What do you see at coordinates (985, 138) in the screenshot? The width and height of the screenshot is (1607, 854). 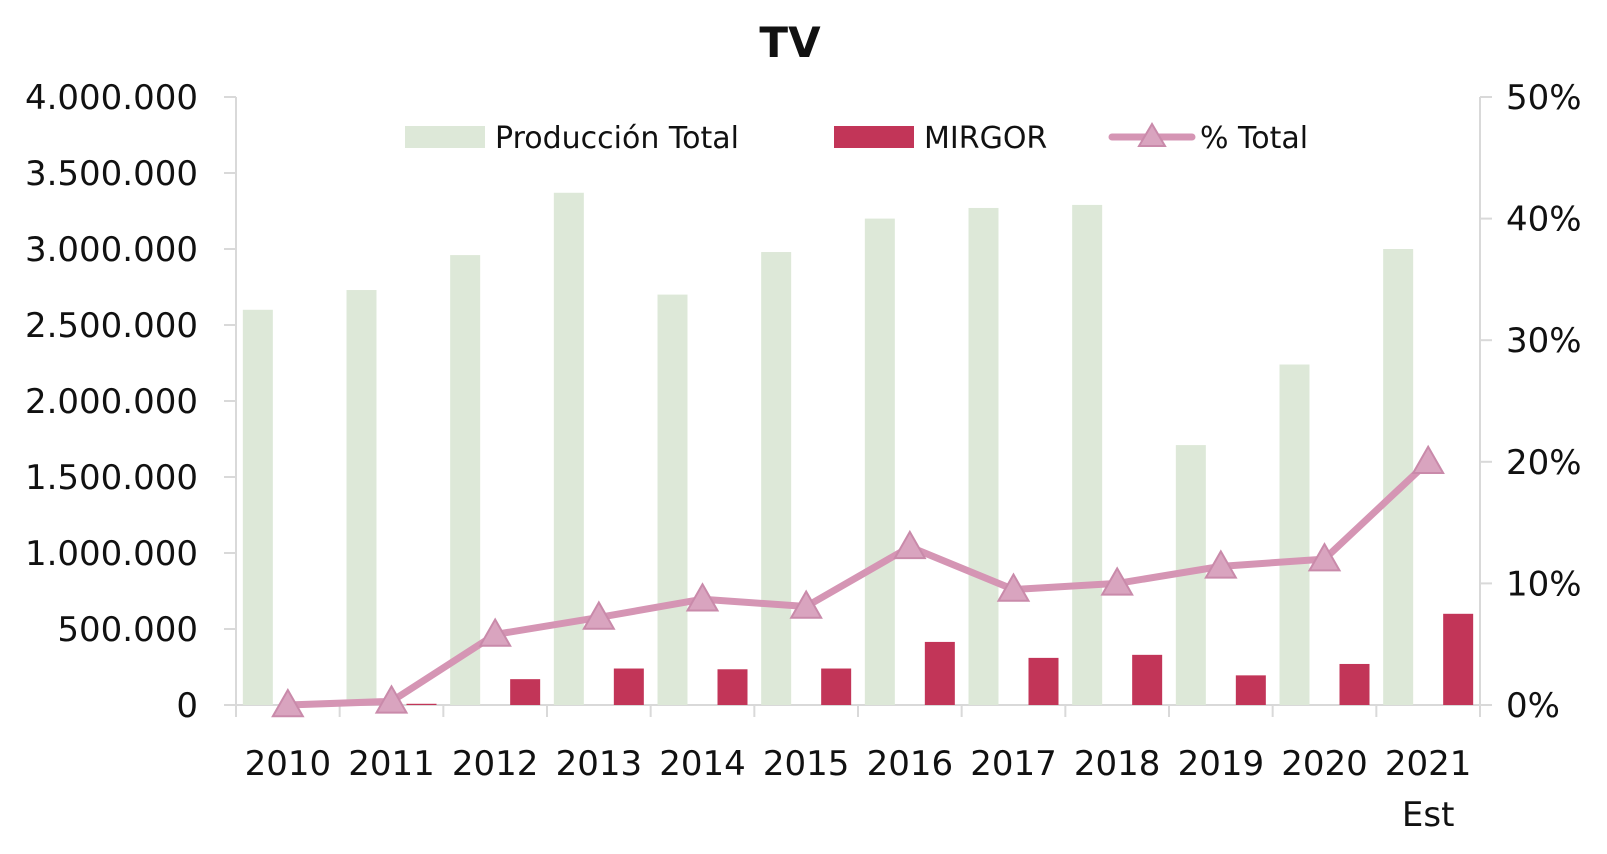 I see `legend-label-mirgor: MIRGOR` at bounding box center [985, 138].